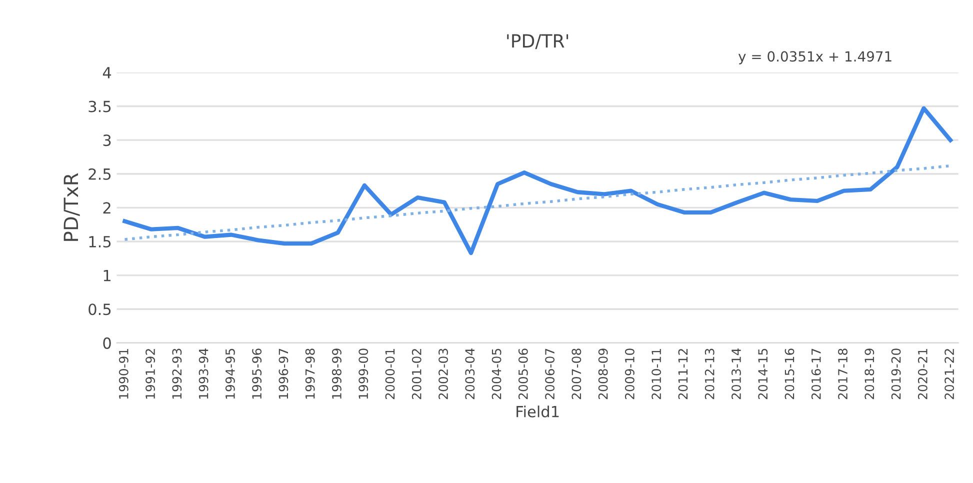  Describe the element at coordinates (151, 374) in the screenshot. I see `x-tick-label: 1991-92` at that location.